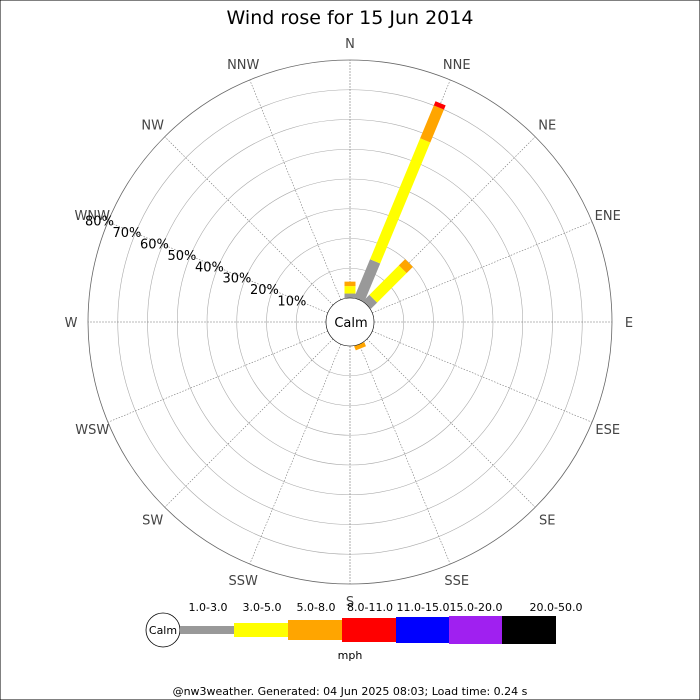 The image size is (700, 700). I want to click on wind-bars, so click(395, 226).